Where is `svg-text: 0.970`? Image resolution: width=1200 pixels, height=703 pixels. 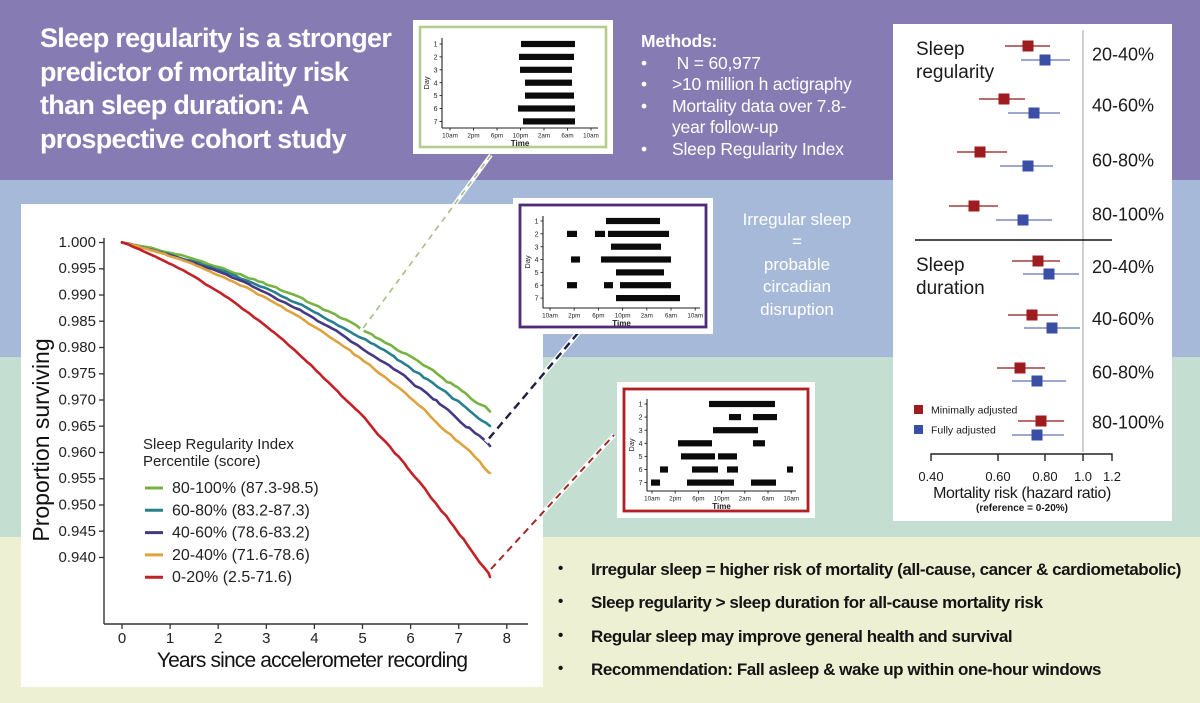
svg-text: 0.970 is located at coordinates (77, 400).